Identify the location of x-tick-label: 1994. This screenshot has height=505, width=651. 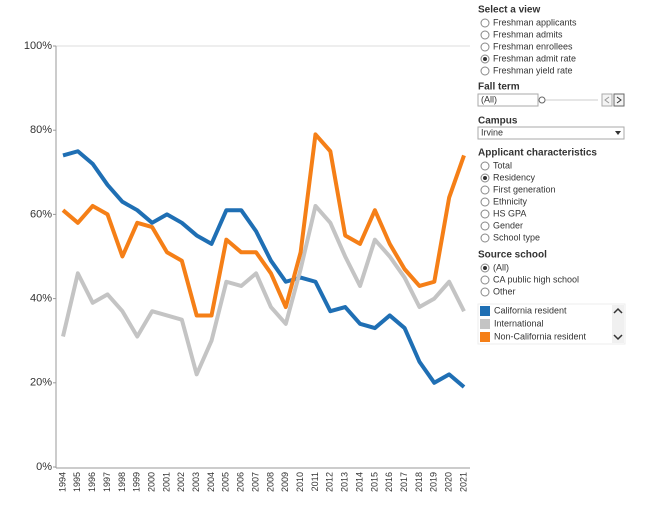
(62, 482).